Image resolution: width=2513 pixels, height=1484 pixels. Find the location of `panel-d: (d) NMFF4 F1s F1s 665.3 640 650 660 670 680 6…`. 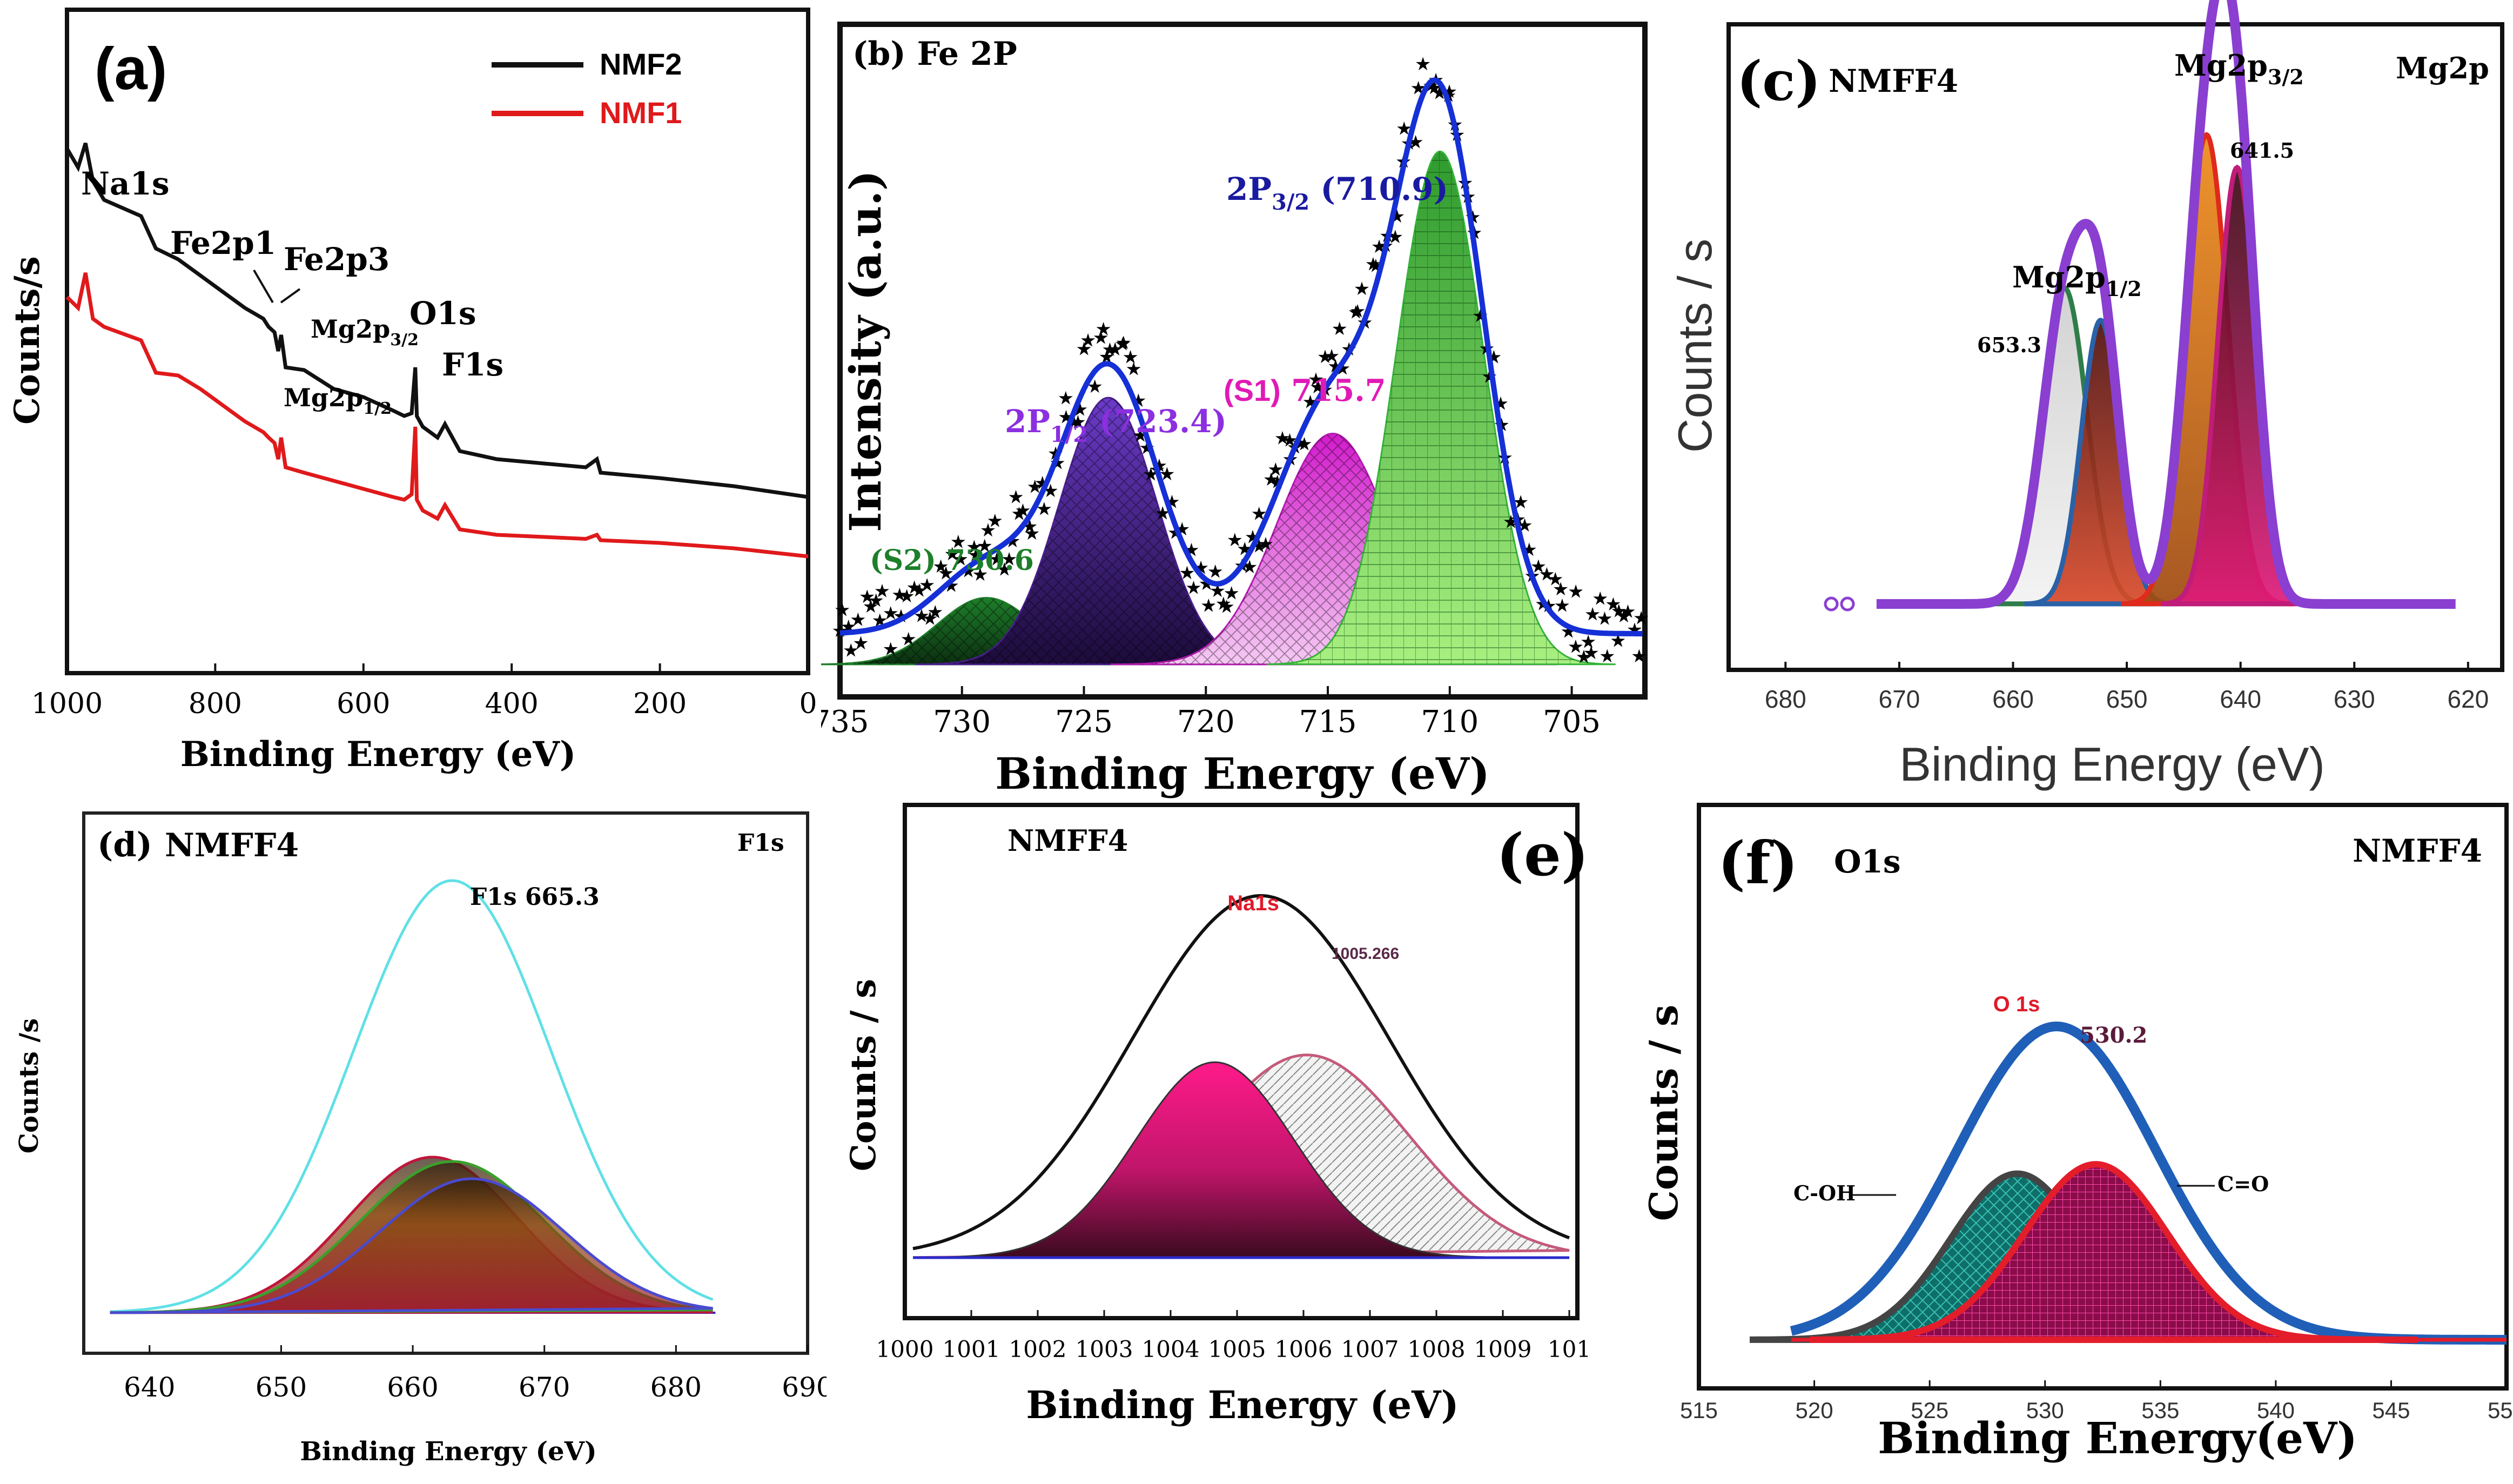

panel-d: (d) NMFF4 F1s F1s 665.3 640 650 660 670 680 6… is located at coordinates (420, 1139).